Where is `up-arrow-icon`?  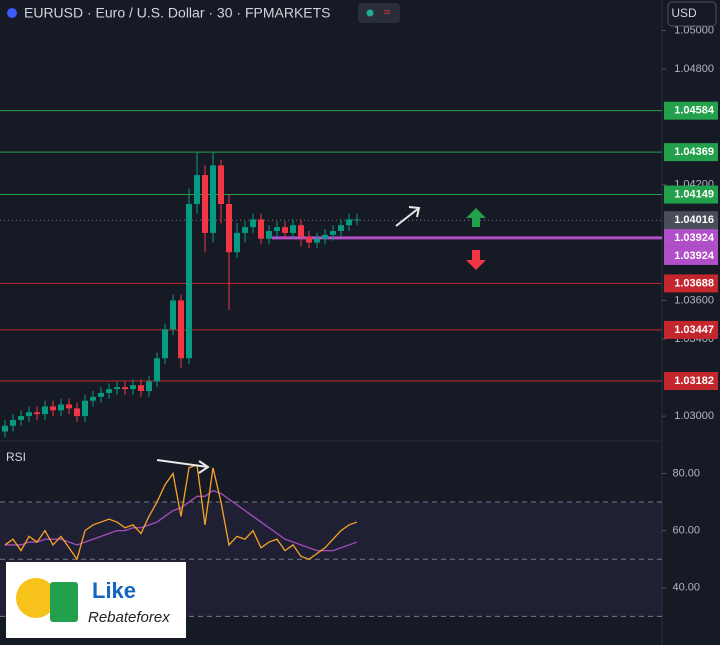 up-arrow-icon is located at coordinates (476, 217).